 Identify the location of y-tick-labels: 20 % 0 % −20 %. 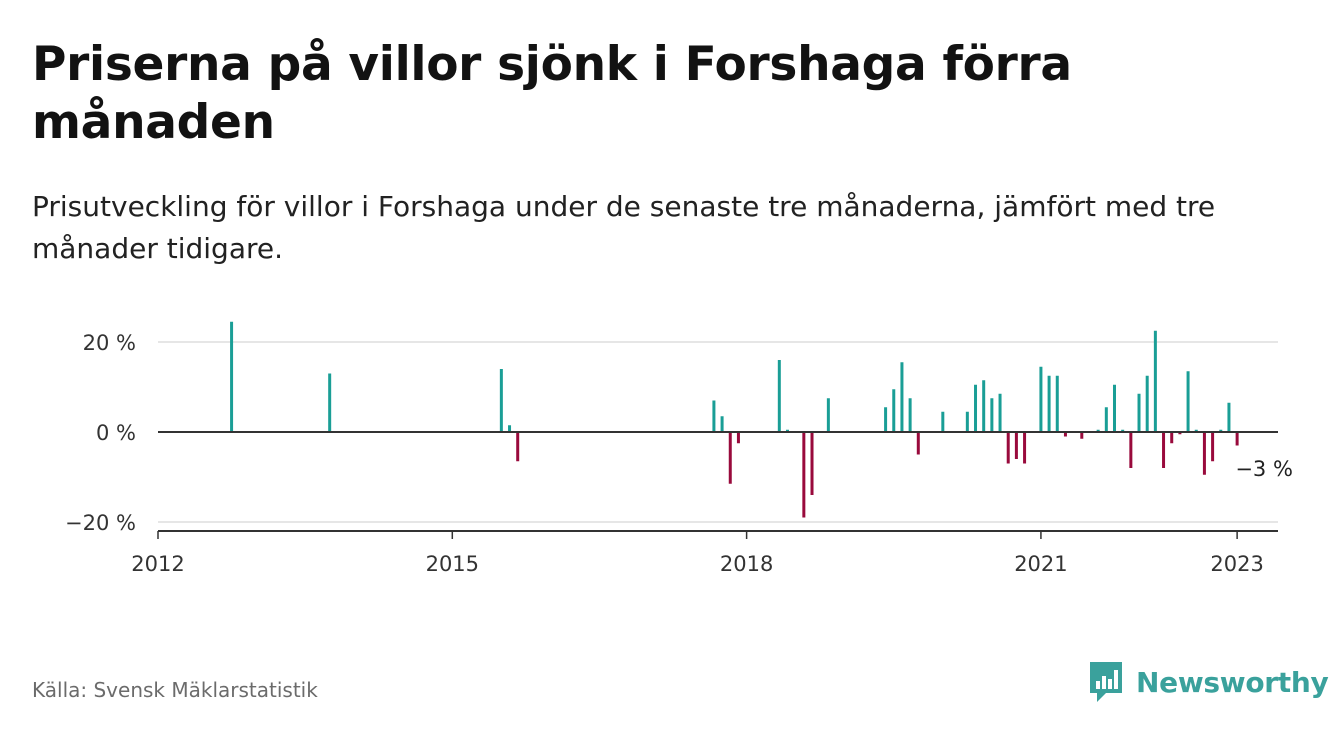
(100, 433).